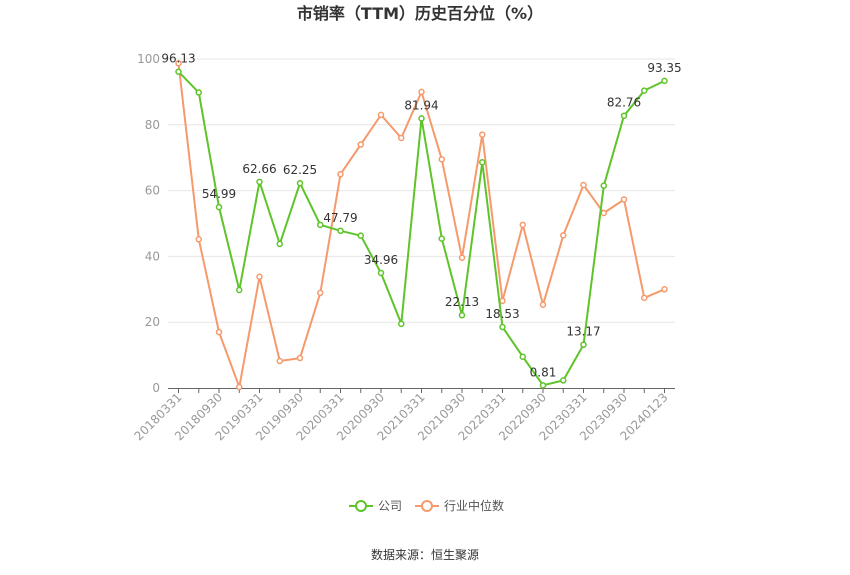 This screenshot has width=850, height=575. I want to click on legend-company-label: 公司, so click(390, 506).